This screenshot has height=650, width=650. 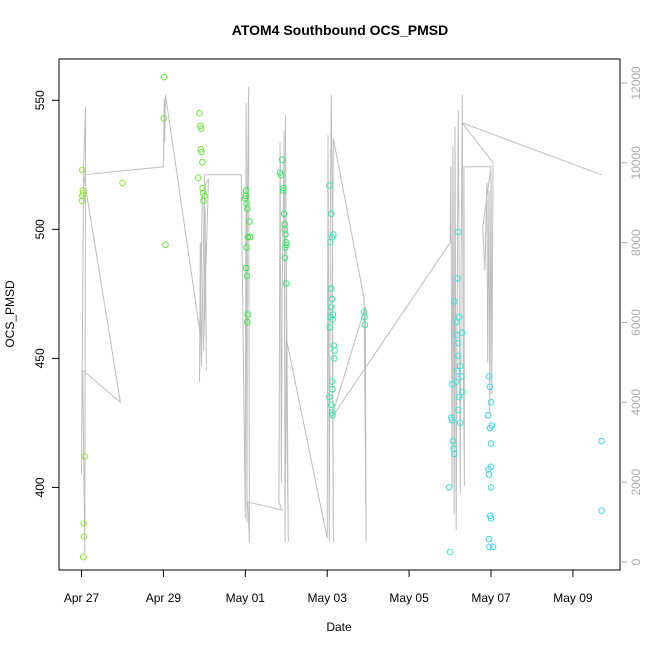 What do you see at coordinates (631, 315) in the screenshot?
I see `secondary-y-axis: 0 2000 4000 6000 8000 10000 12000` at bounding box center [631, 315].